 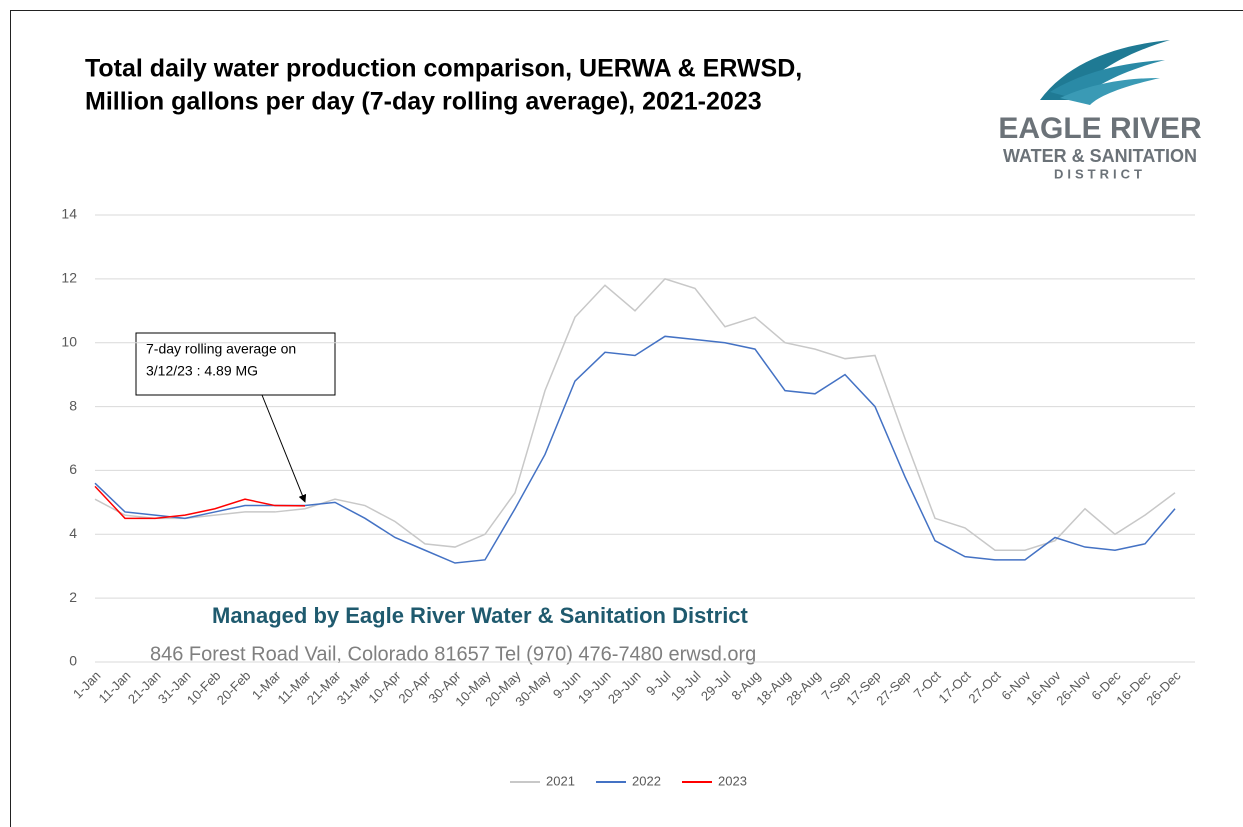 I want to click on x-tick-label: 21-Jan, so click(x=144, y=687).